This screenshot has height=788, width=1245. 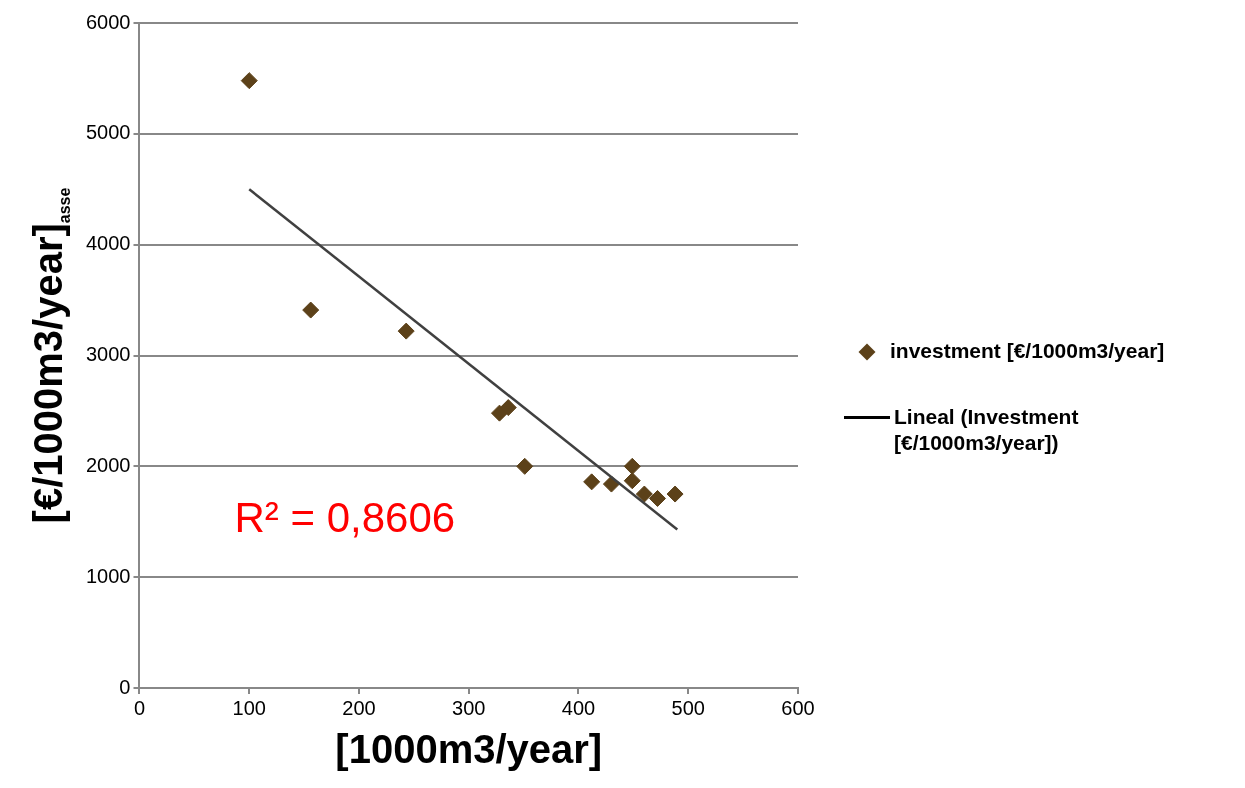 I want to click on x-tick-label: 600, so click(x=798, y=707).